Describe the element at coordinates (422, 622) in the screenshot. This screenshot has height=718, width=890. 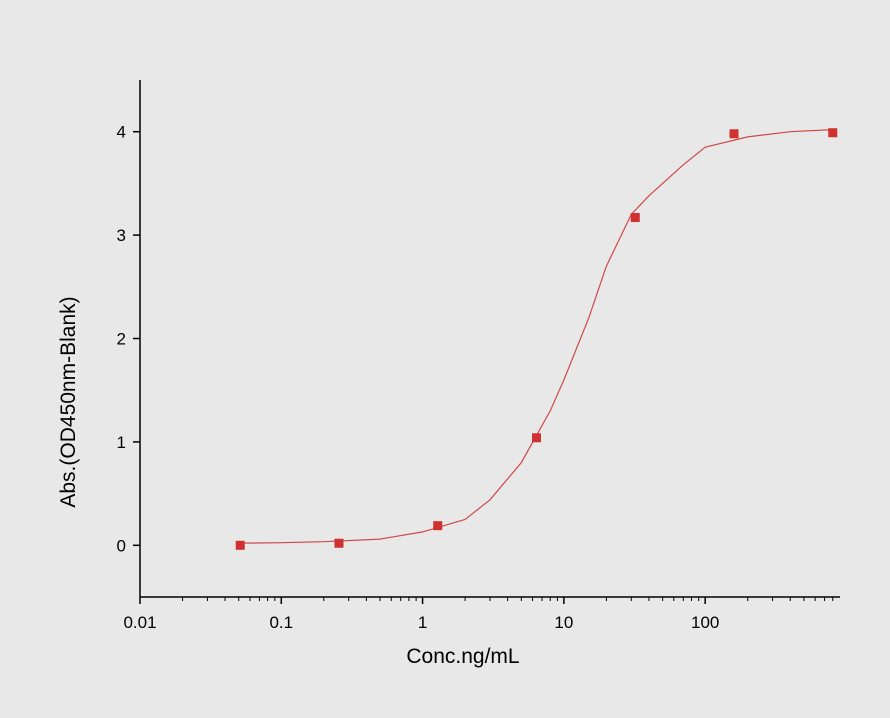
I see `x-tick-label: 1` at that location.